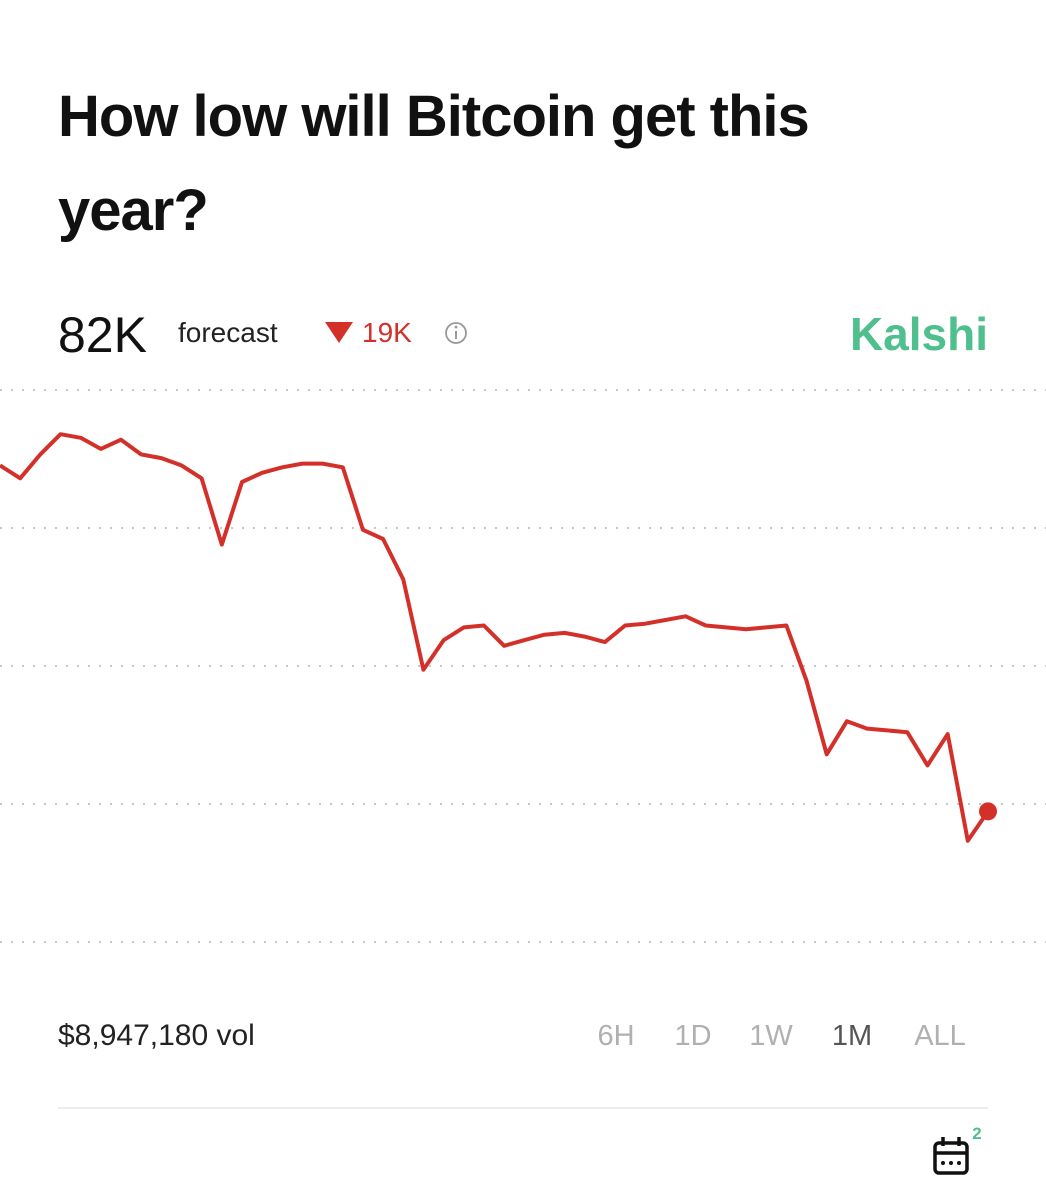 The width and height of the screenshot is (1046, 1200). I want to click on range-button: 1M, so click(852, 1036).